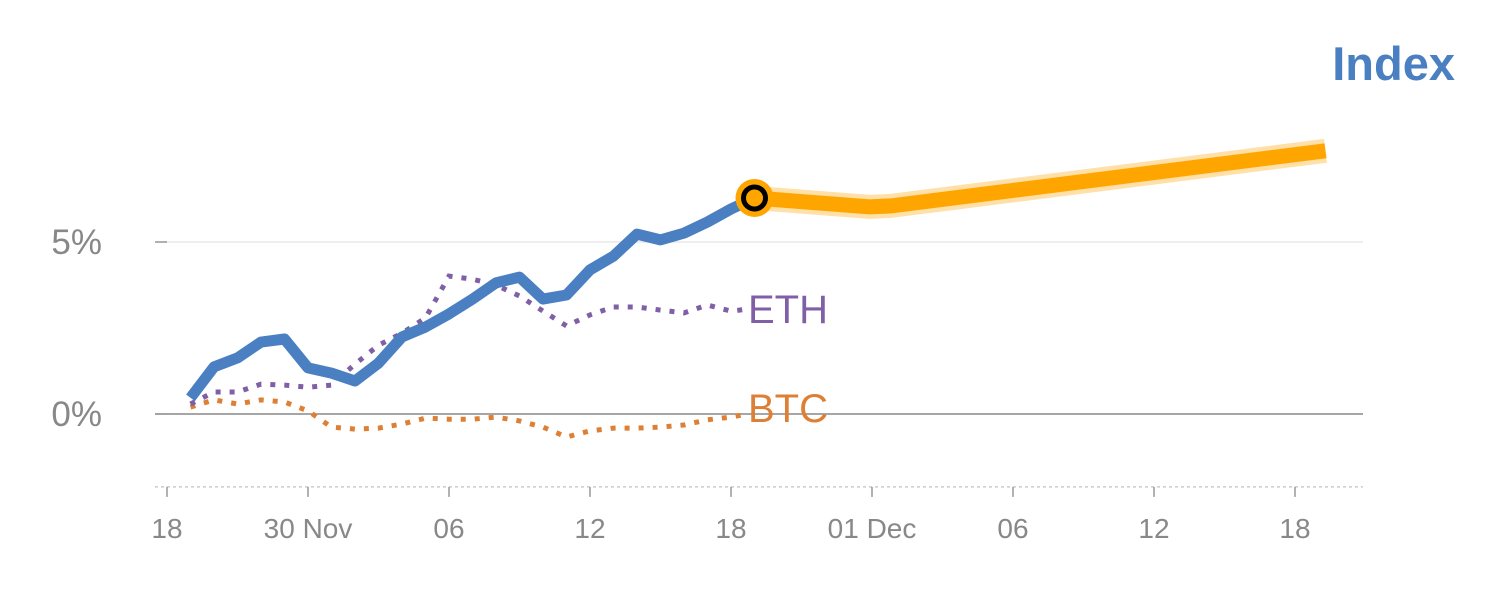 This screenshot has height=600, width=1500. Describe the element at coordinates (757, 515) in the screenshot. I see `x-axis: 18 30 Nov 06 12 18 01 Dec 06 12 18` at that location.